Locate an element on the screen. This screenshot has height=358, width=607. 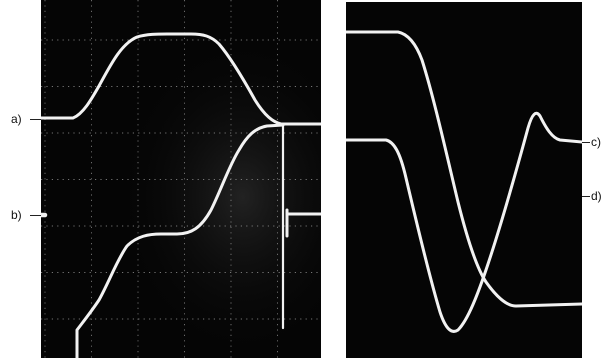
trace-b-tail is located at coordinates (303, 223).